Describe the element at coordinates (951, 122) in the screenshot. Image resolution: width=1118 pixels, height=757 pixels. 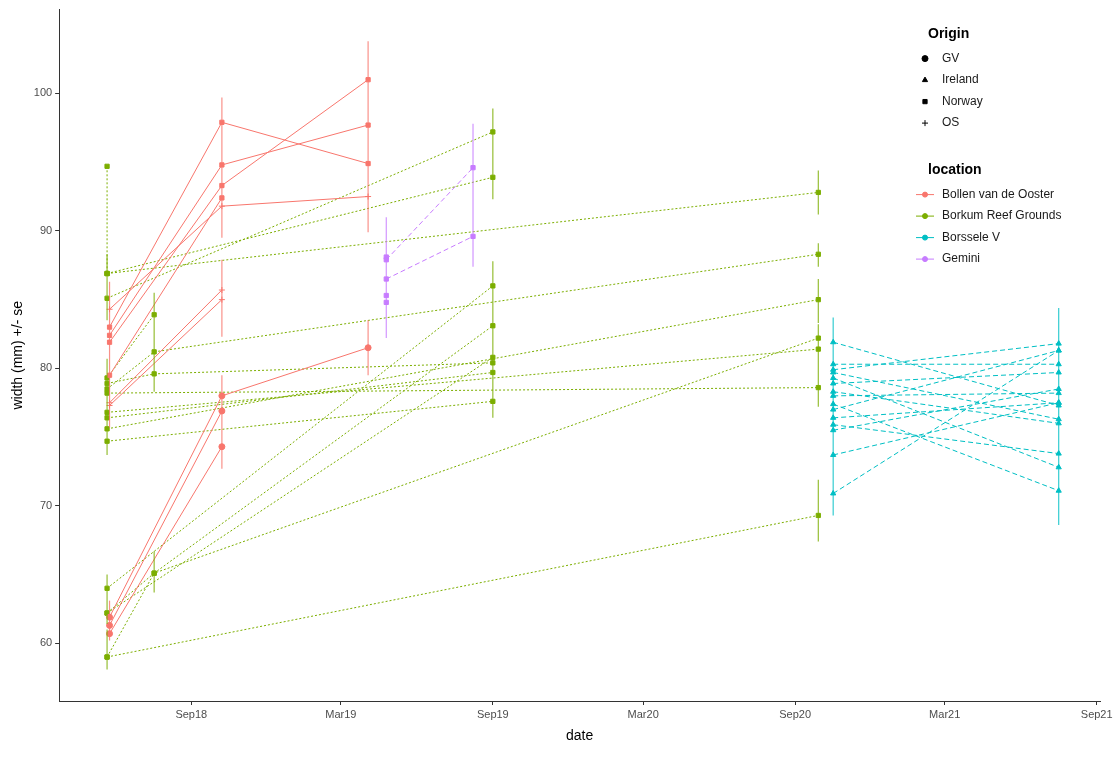
I see `legend-label: OS` at that location.